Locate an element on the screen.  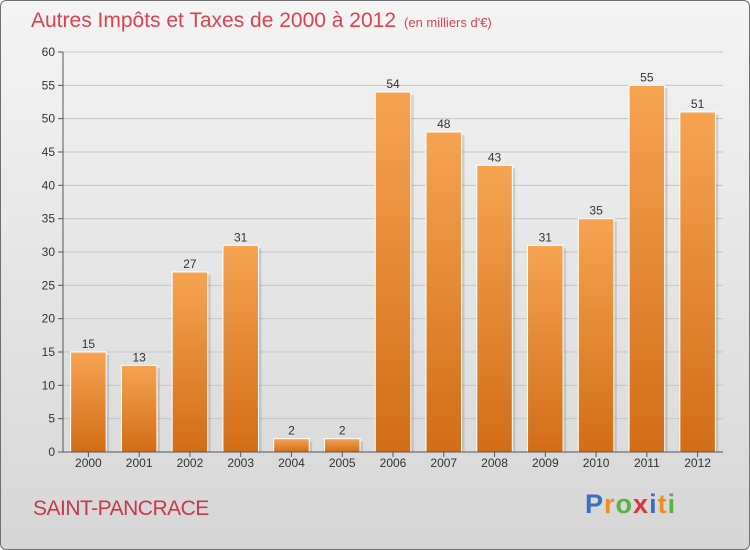
y-tick-label: 25 is located at coordinates (49, 285).